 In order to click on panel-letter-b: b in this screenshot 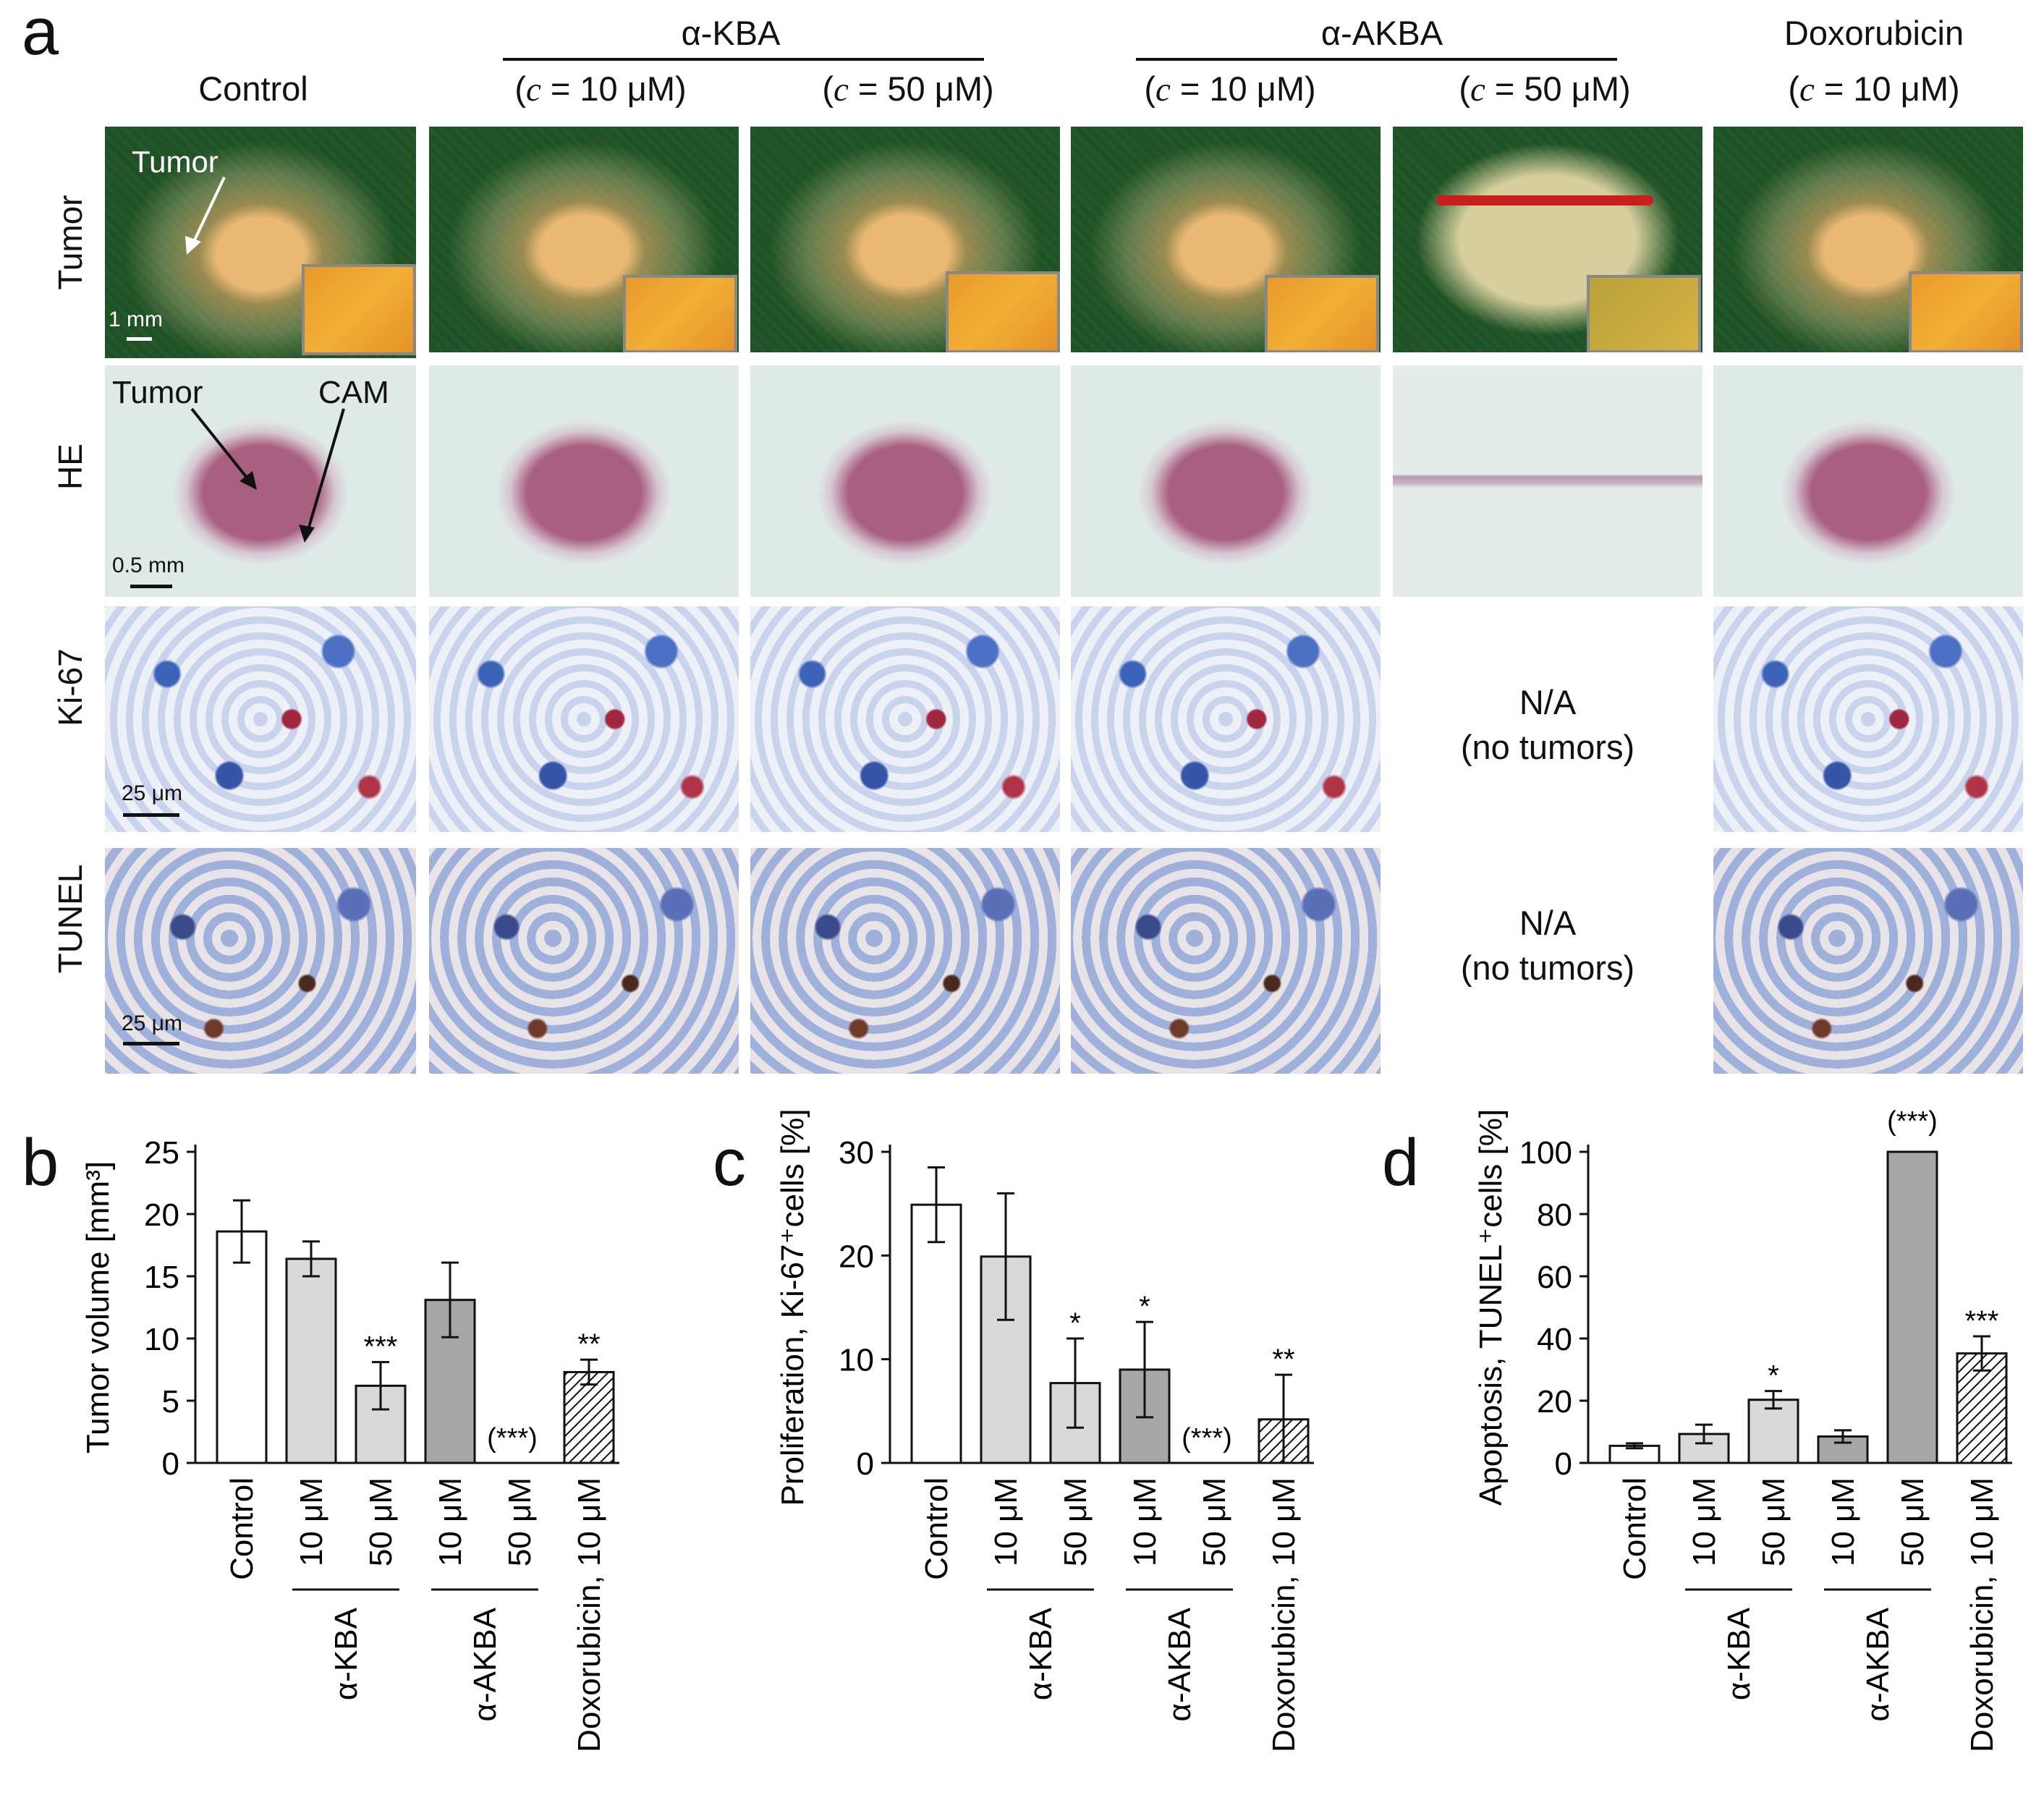, I will do `click(40, 1163)`.